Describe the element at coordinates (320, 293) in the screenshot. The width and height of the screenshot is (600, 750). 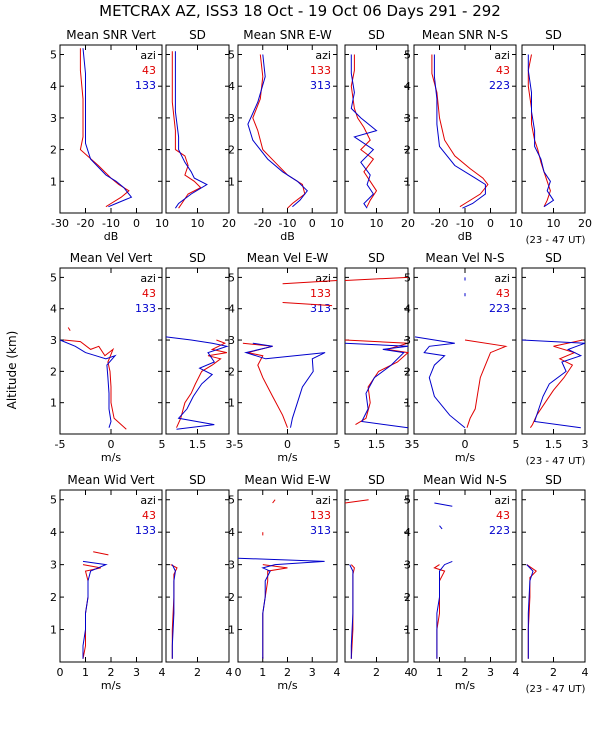
I see `legend-entry-red: 133` at that location.